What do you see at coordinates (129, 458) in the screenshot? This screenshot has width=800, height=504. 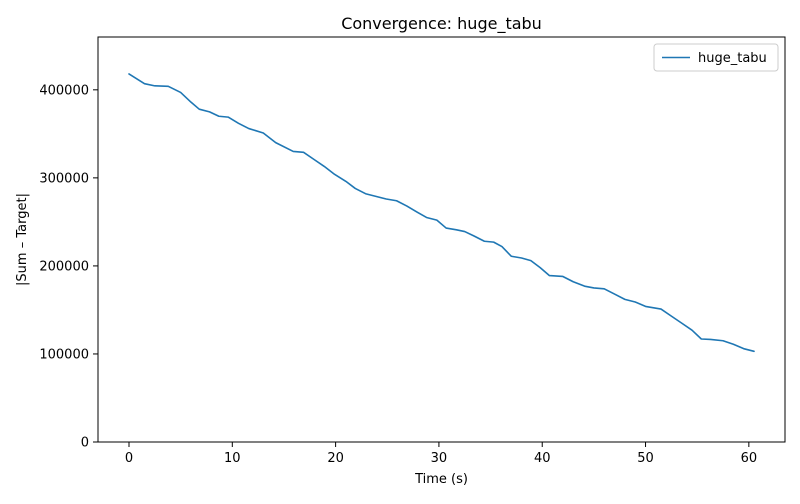 I see `x-tick-label: 0` at bounding box center [129, 458].